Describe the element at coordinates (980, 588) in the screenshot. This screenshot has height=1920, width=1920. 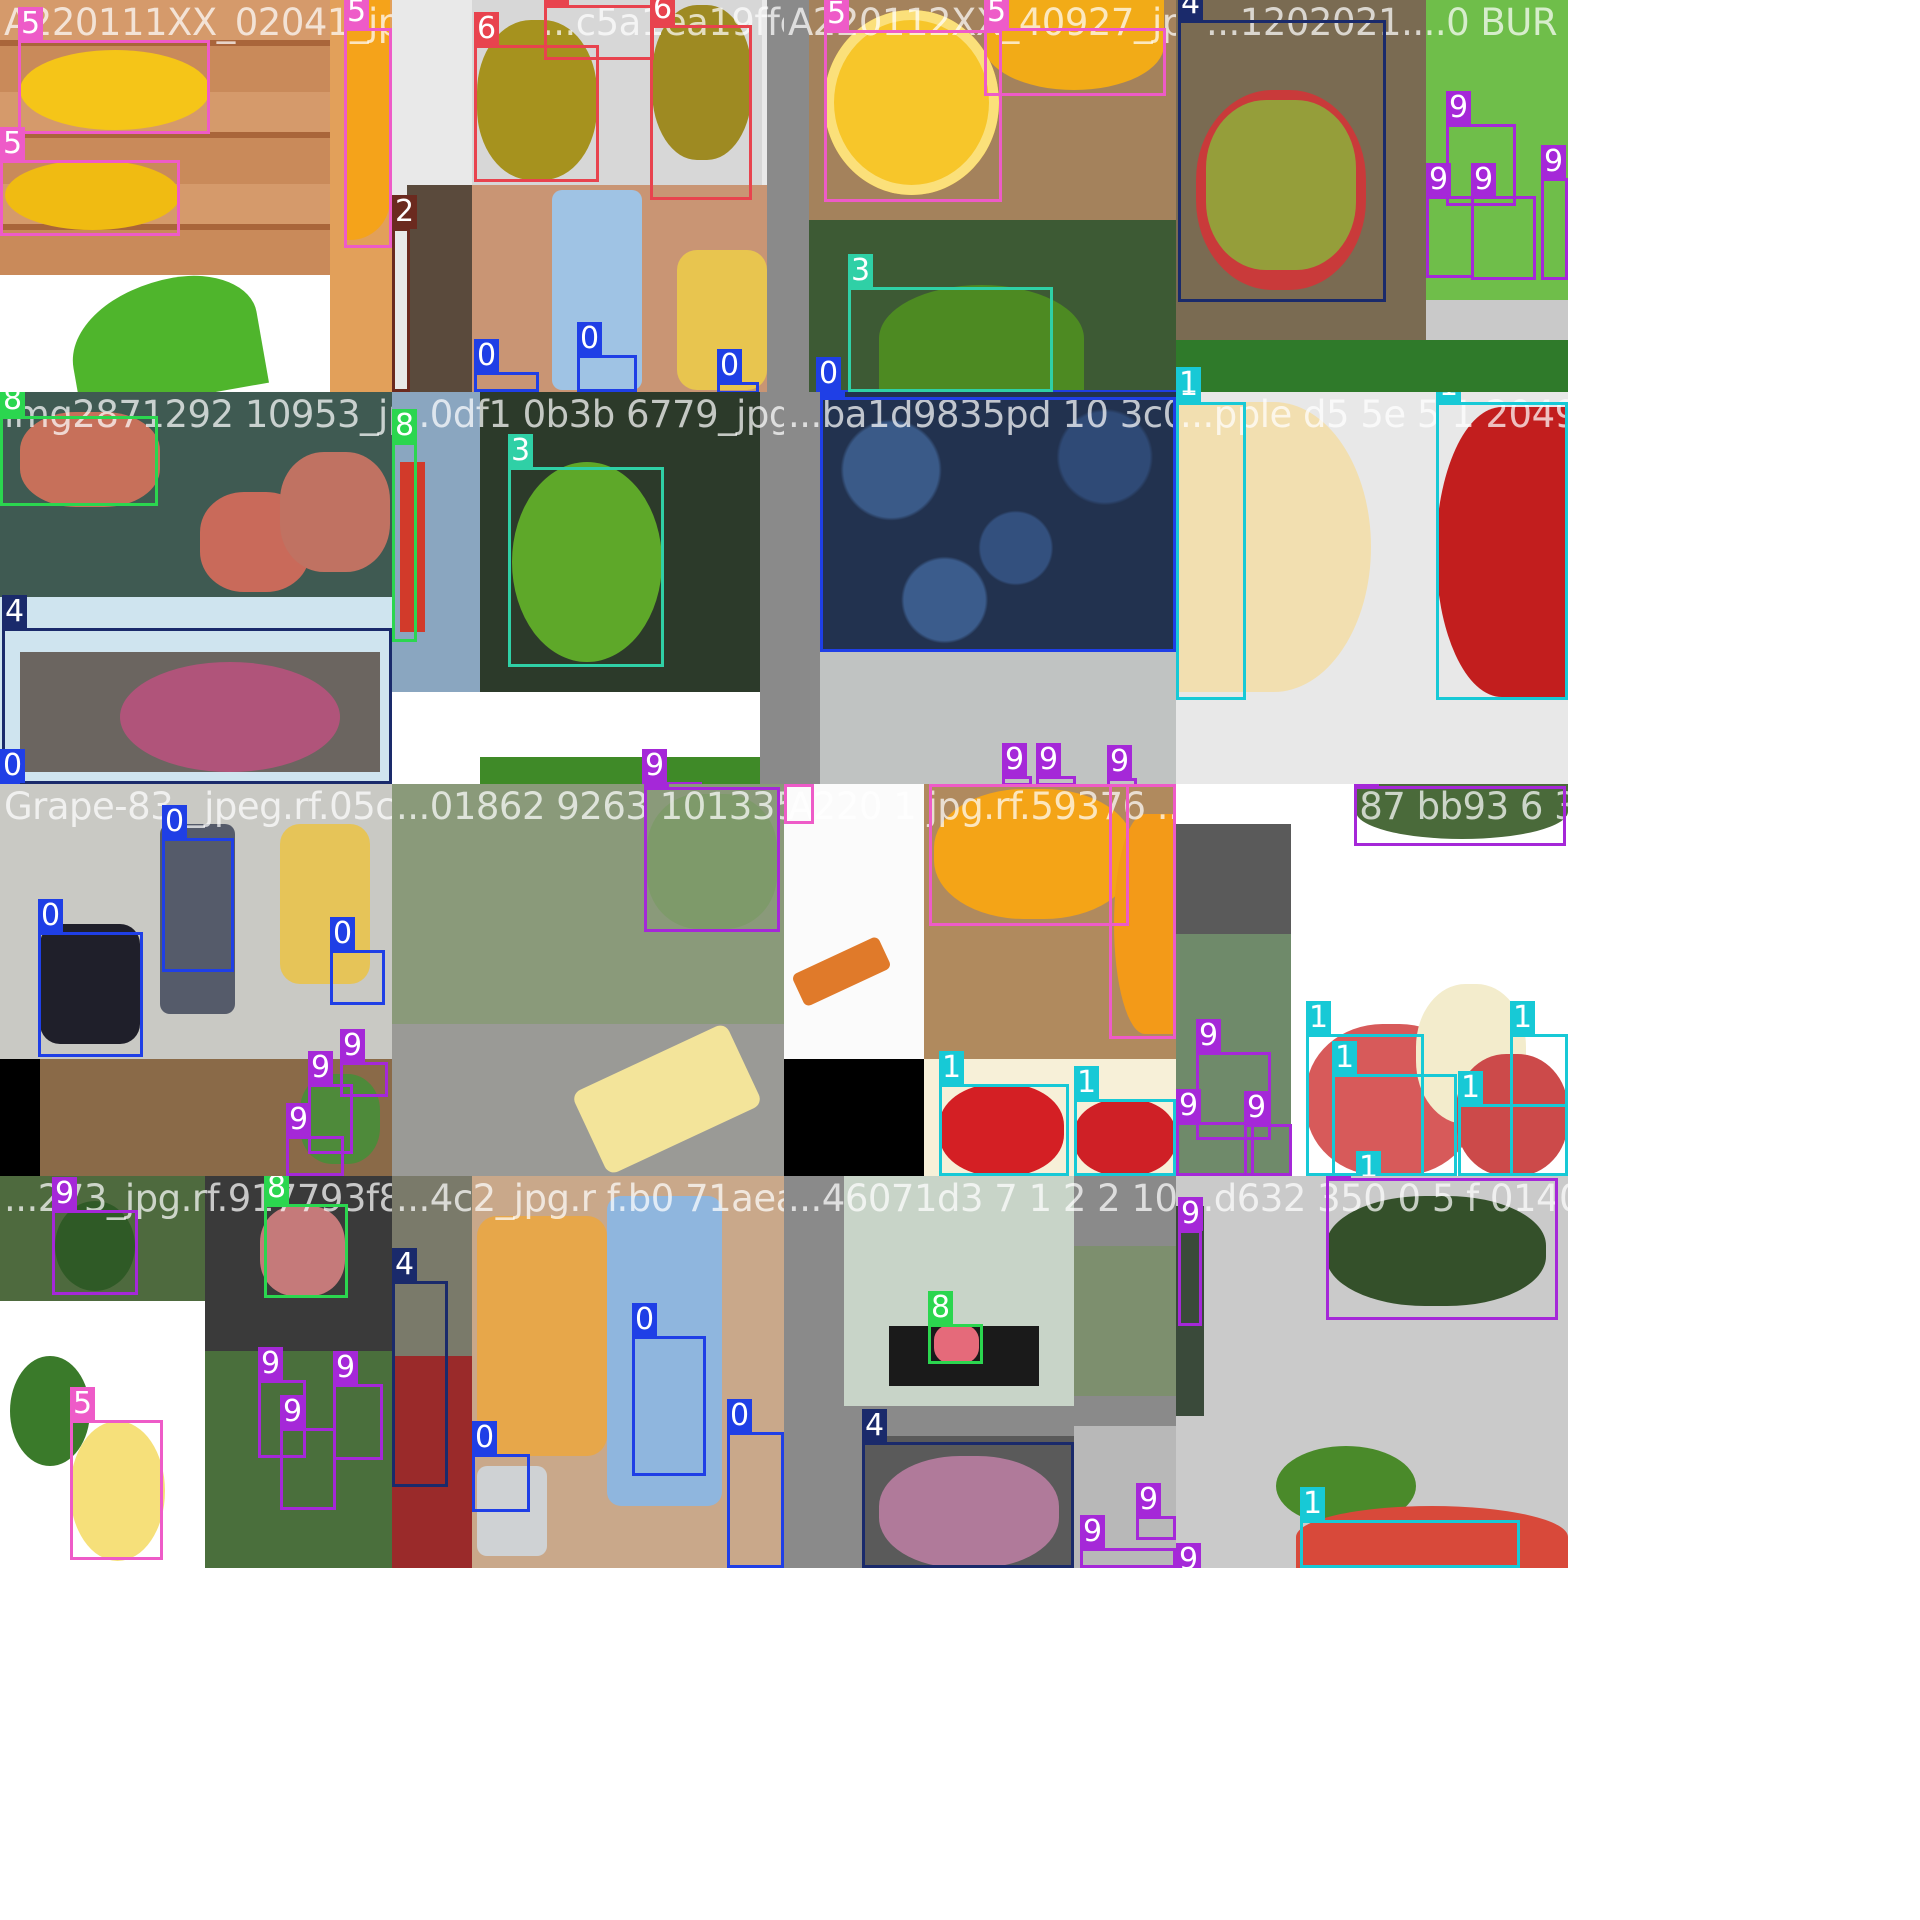
I see `mosaic-tile-7: ...ba1d9835pd 10 3c0ec6c 0 9 9 9` at that location.